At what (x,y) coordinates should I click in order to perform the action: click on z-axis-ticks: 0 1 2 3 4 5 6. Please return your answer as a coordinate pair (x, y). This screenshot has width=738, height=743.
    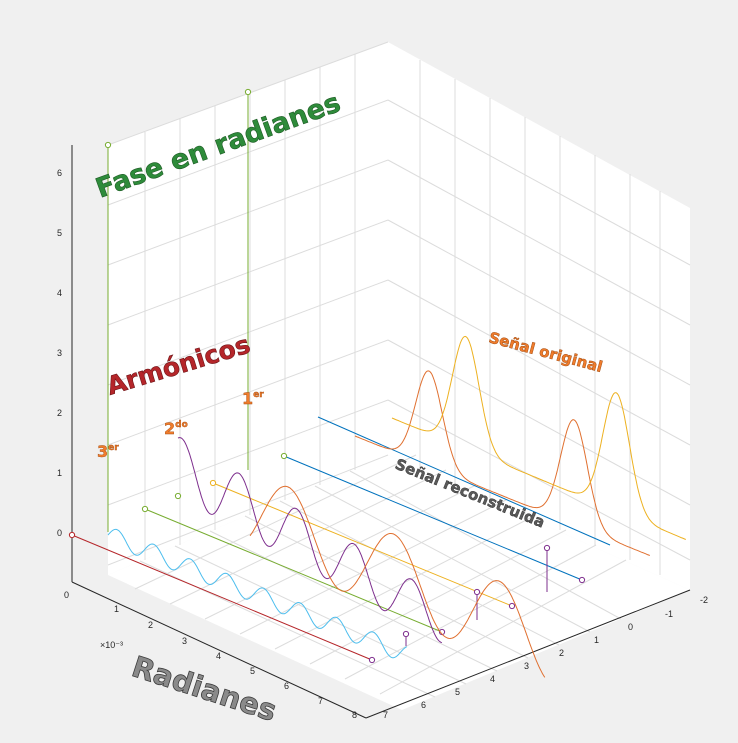
    Looking at the image, I should click on (59, 353).